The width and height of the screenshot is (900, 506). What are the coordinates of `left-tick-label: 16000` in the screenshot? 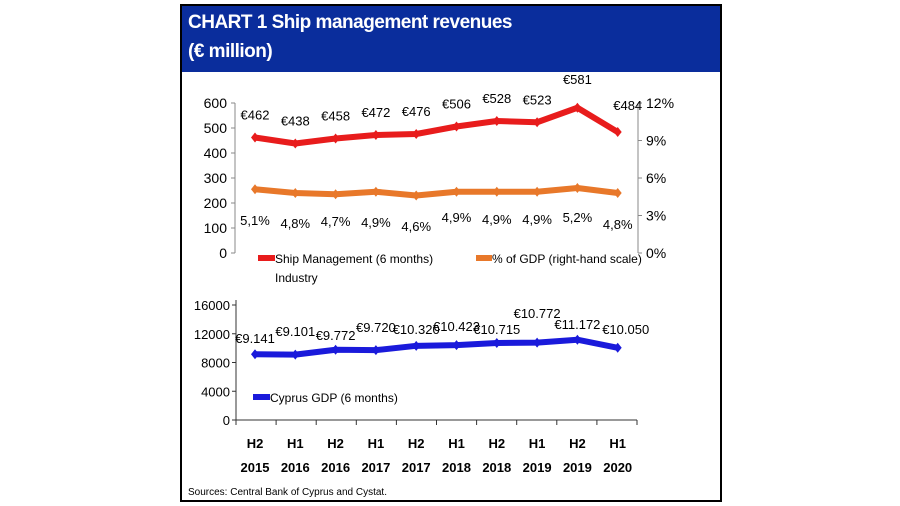 It's located at (212, 305).